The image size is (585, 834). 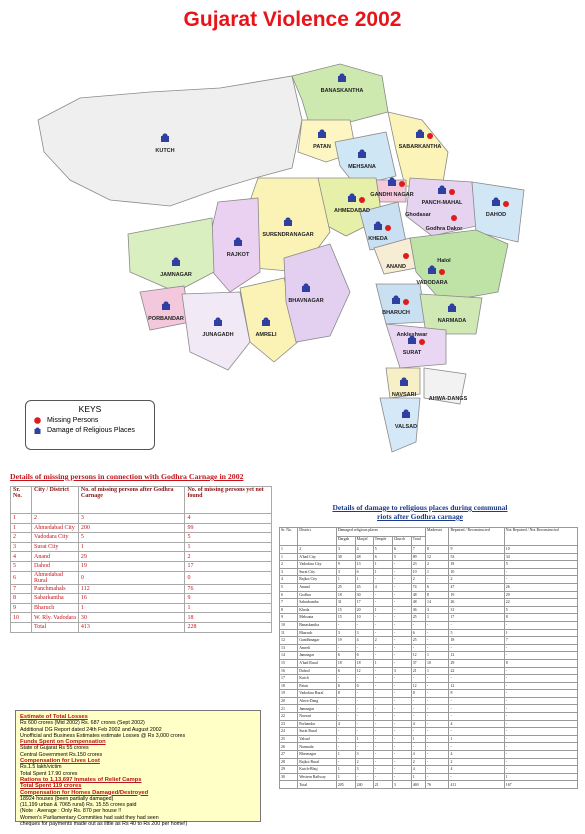 I want to click on table-cell: Dahod, so click(x=317, y=671).